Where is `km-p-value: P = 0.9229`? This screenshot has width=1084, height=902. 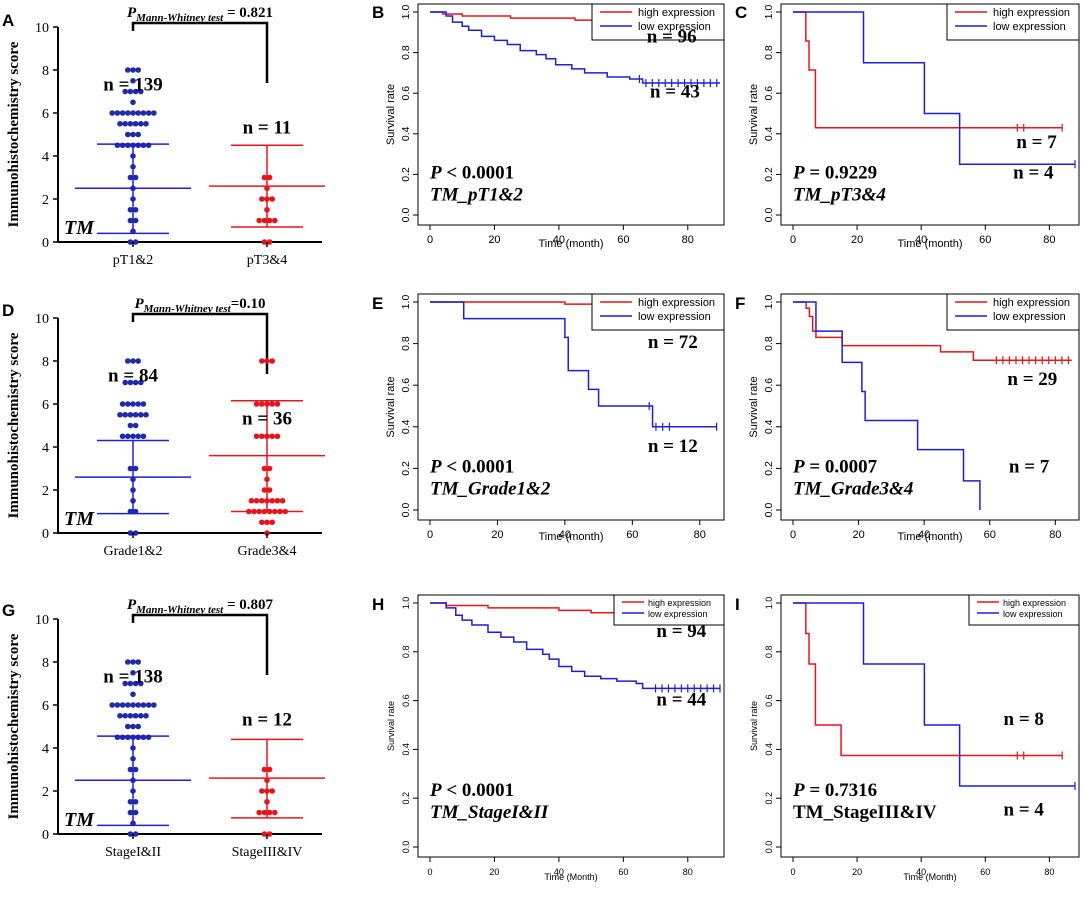
km-p-value: P = 0.9229 is located at coordinates (834, 172).